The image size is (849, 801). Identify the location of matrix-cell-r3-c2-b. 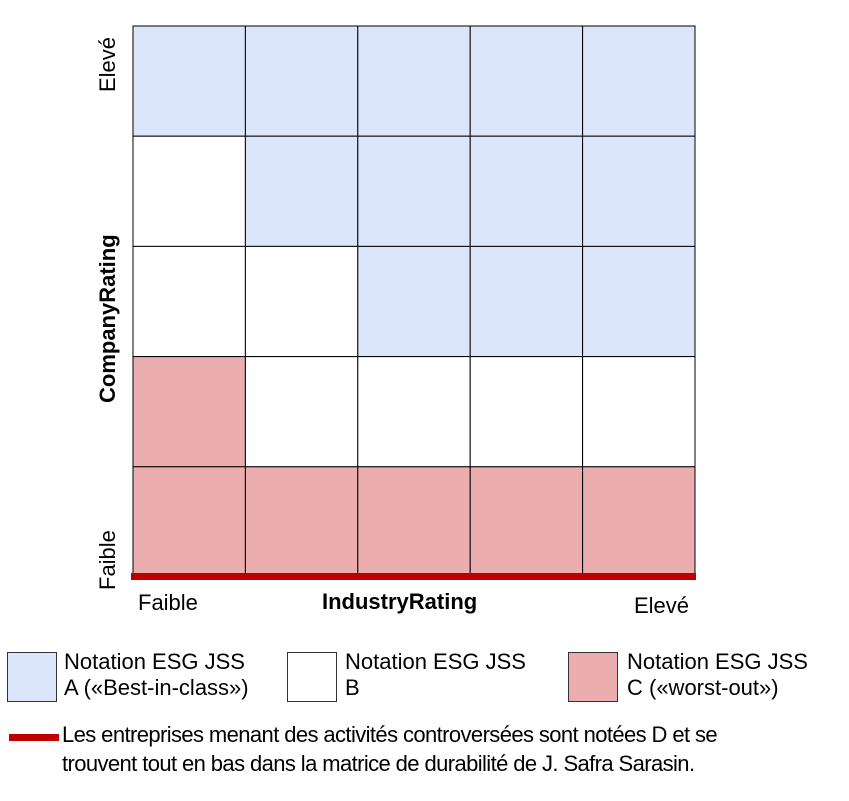
(301, 301).